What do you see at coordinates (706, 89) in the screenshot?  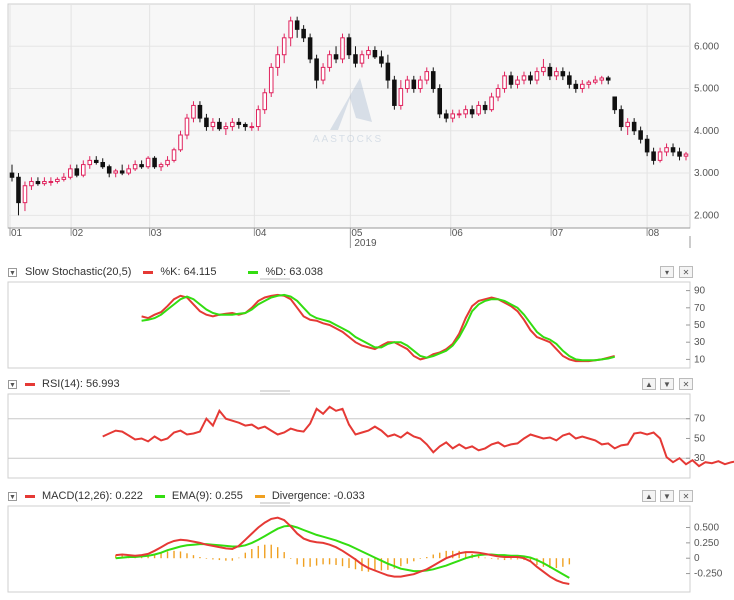 I see `price-axis-tick-label: 5.000` at bounding box center [706, 89].